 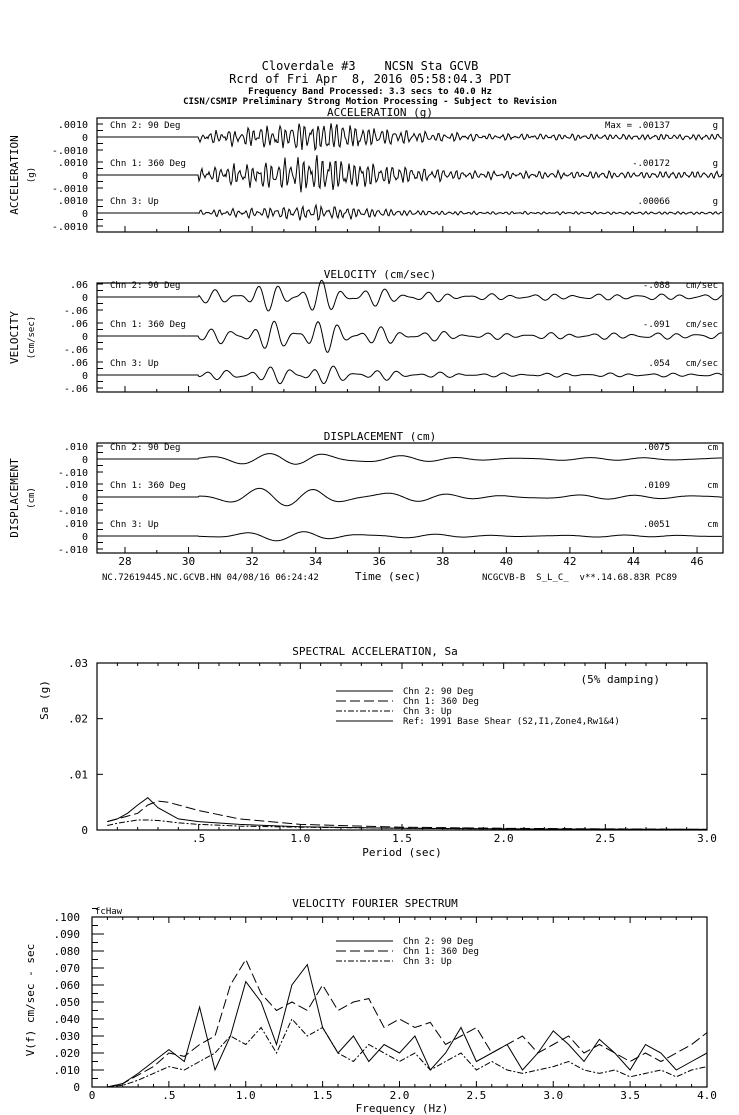 I want to click on x-tick-label: 32, so click(x=251, y=561).